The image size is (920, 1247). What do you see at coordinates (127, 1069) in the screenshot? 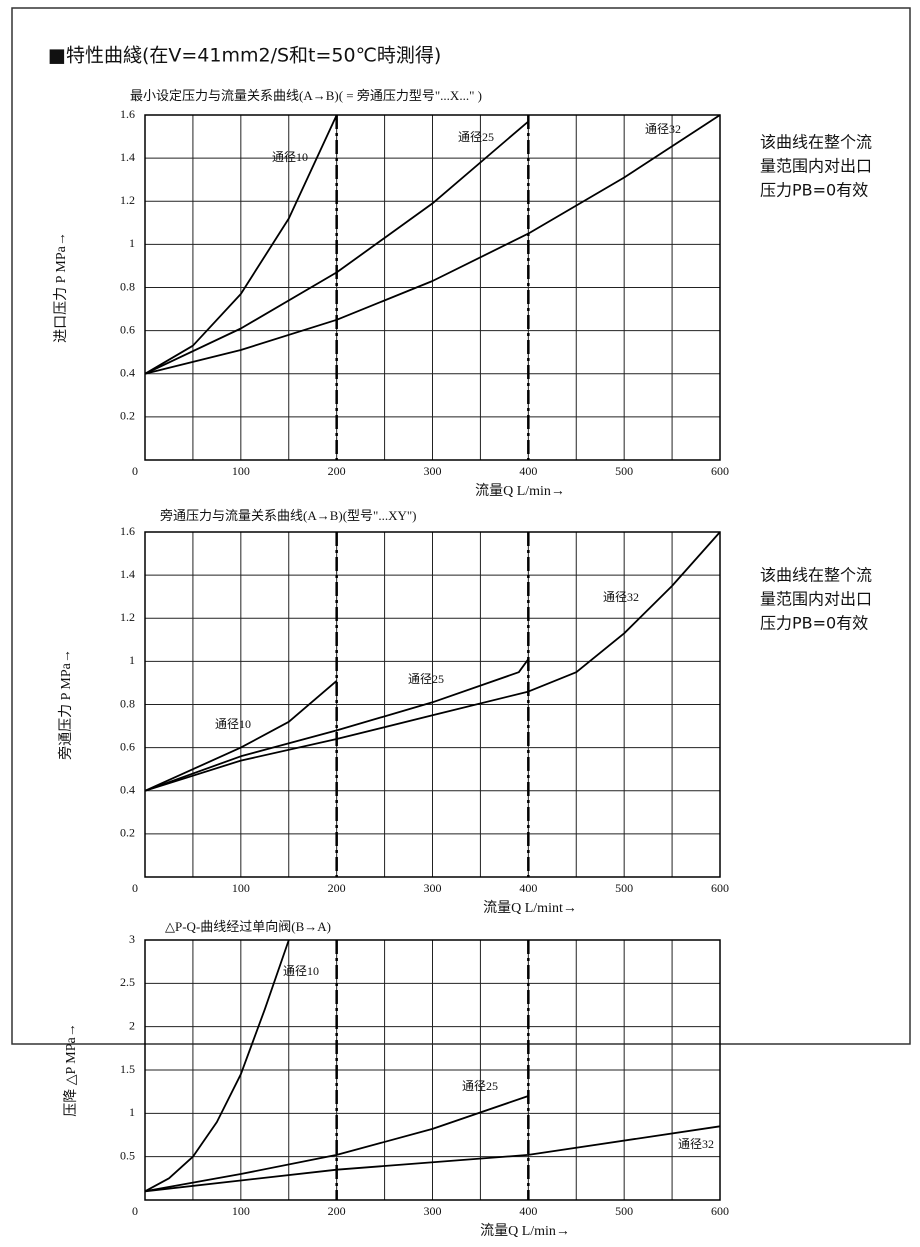
I see `y-tick-label: 1.5` at bounding box center [127, 1069].